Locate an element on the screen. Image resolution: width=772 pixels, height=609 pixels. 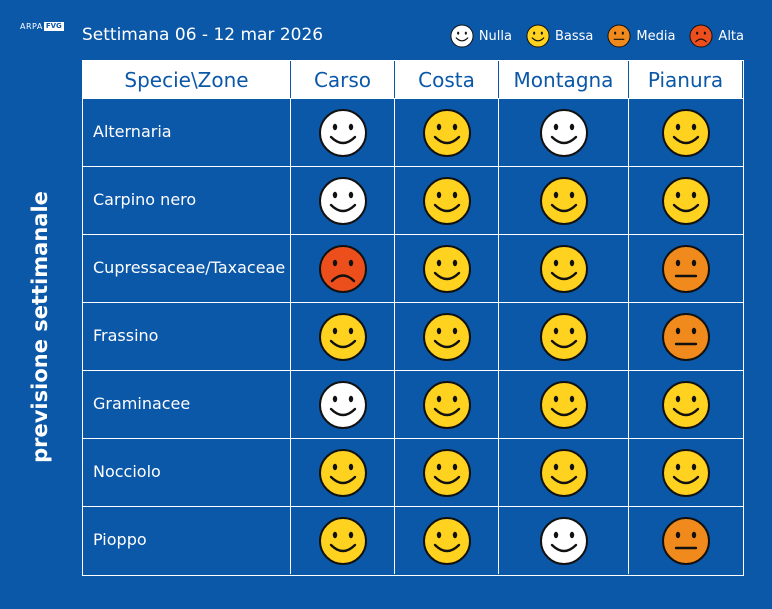
species-name-cell: Nocciolo is located at coordinates (187, 472).